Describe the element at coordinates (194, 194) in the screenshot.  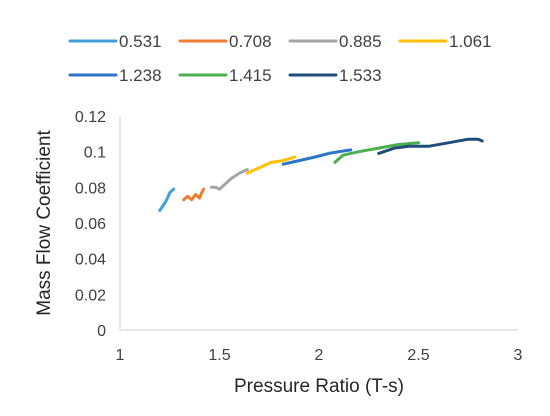
I see `series-line-0.708` at that location.